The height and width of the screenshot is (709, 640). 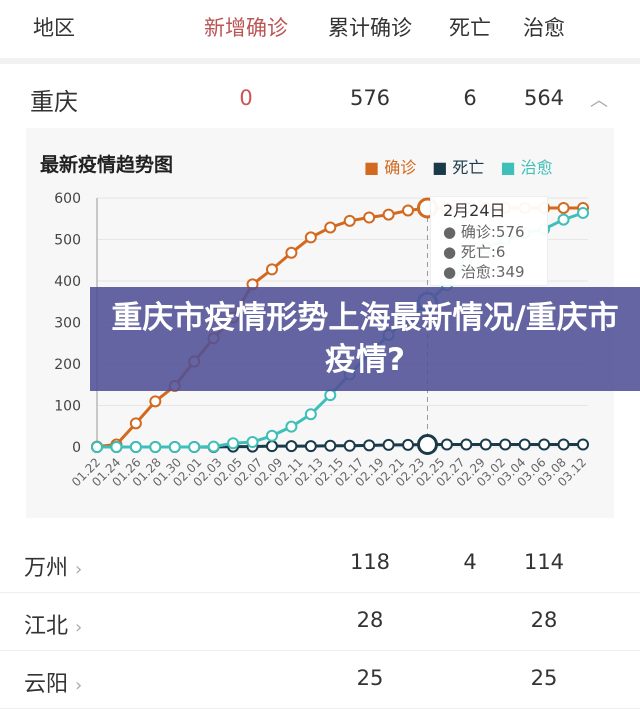 I want to click on region-deaths: 6, so click(x=470, y=98).